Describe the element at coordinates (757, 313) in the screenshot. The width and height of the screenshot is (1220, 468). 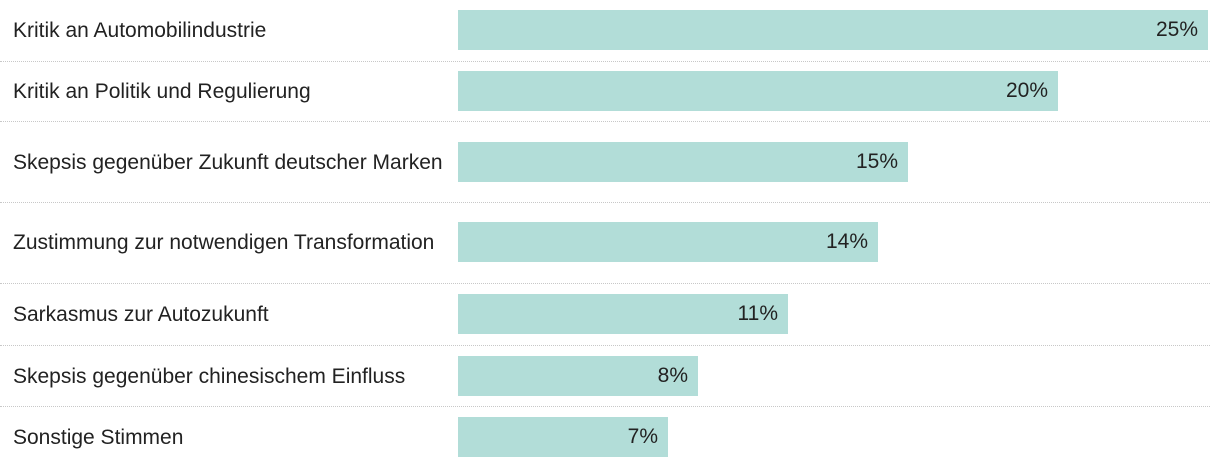
I see `value-label: 11%` at that location.